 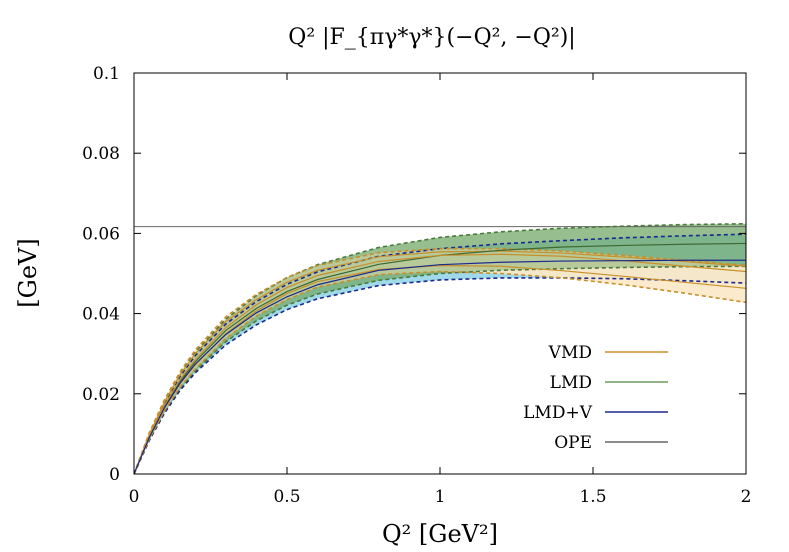 I want to click on y-tick-label: 0, so click(x=114, y=475).